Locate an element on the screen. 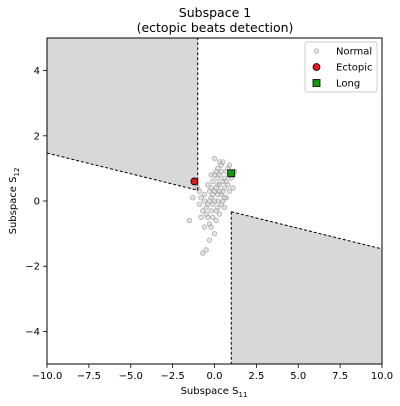 Image resolution: width=400 pixels, height=406 pixels. x-axis-ticks: −10.0 −7.5 −5.0 −2.5 0.0 2.5 5.0 7.5 10.0 is located at coordinates (212, 373).